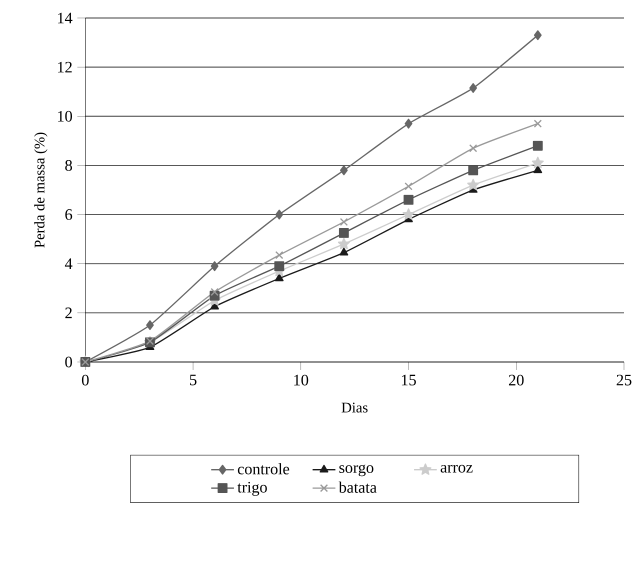 The height and width of the screenshot is (566, 637). I want to click on legend-label: batata, so click(357, 487).